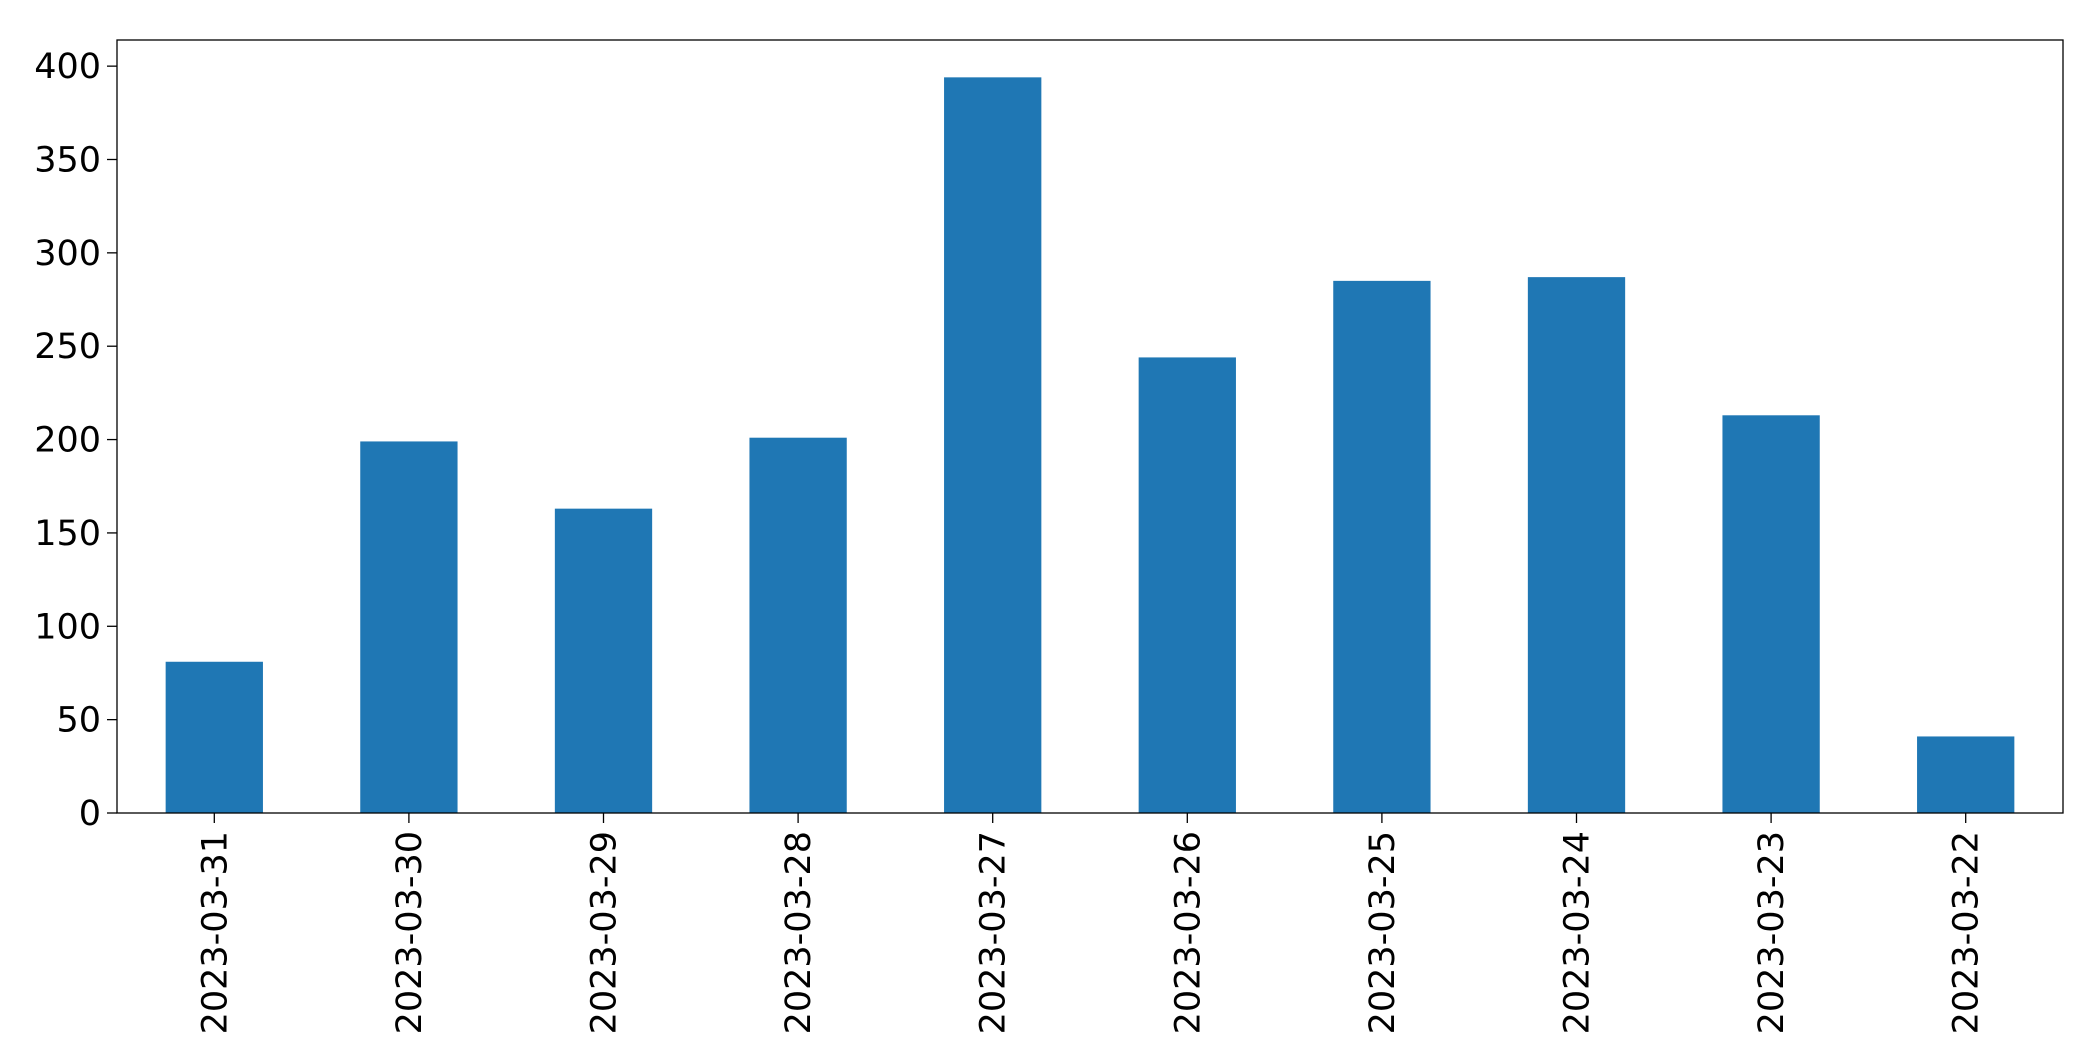 This screenshot has width=2093, height=1061. I want to click on y-tick-label: 200, so click(67, 441).